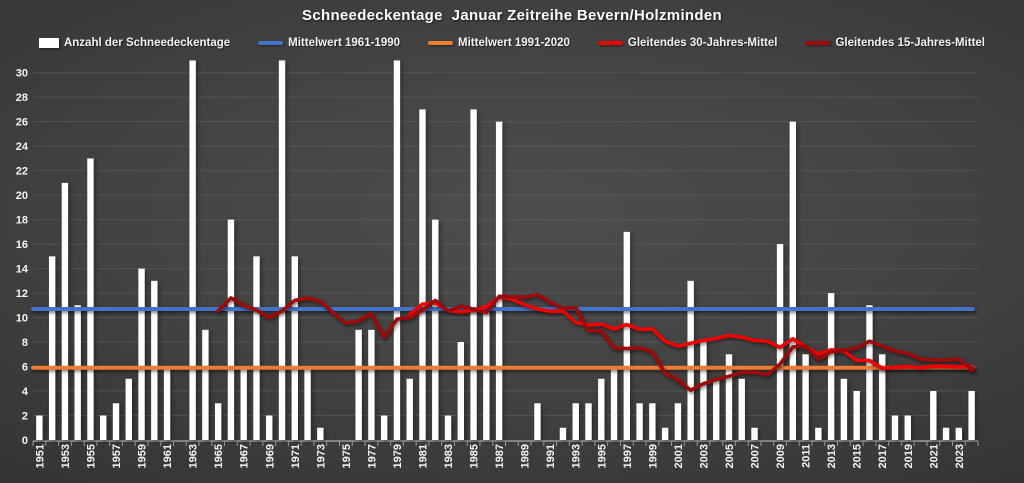 The width and height of the screenshot is (1024, 483). I want to click on bar-1982, so click(435, 329).